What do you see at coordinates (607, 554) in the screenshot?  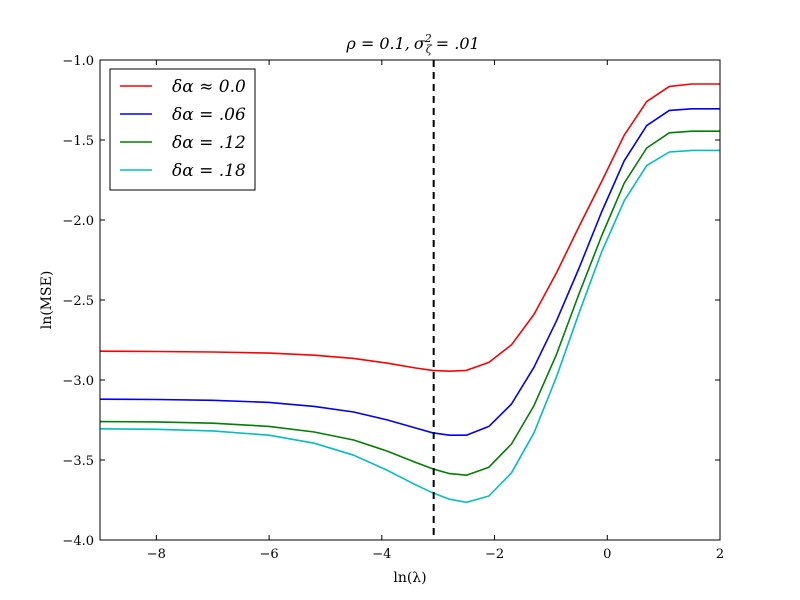 I see `x-tick-label: 0` at bounding box center [607, 554].